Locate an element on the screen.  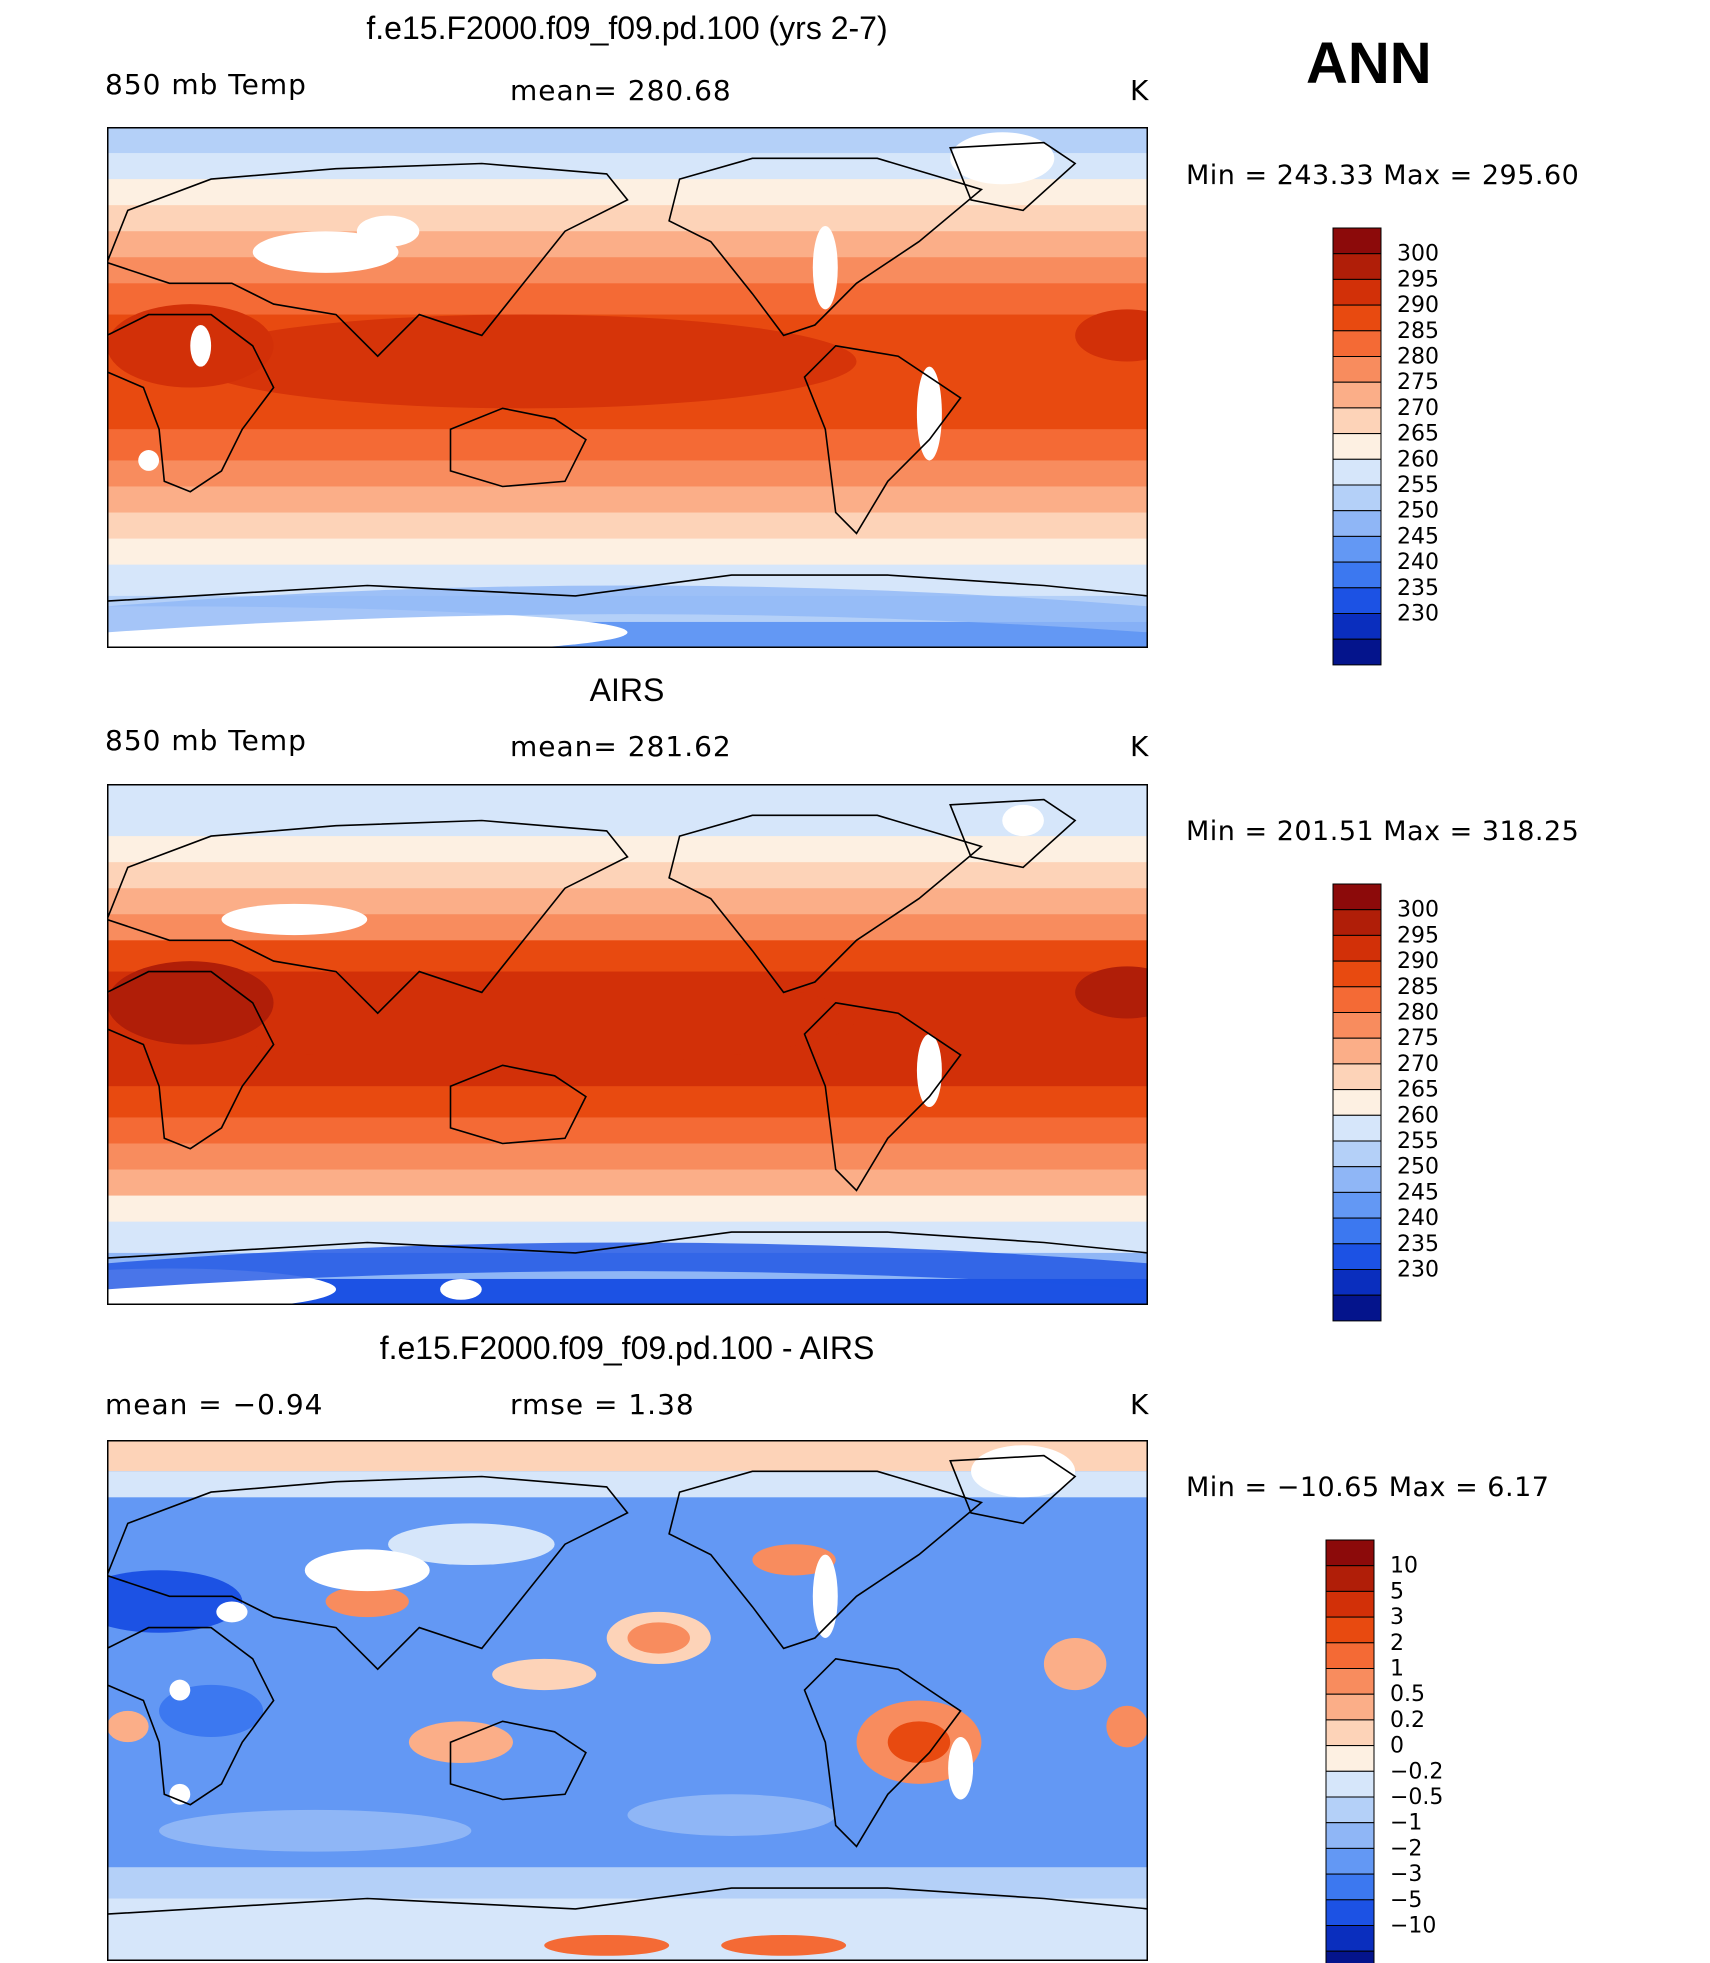
panel-2-colorbar-tick-label: 235 is located at coordinates (1418, 1244).